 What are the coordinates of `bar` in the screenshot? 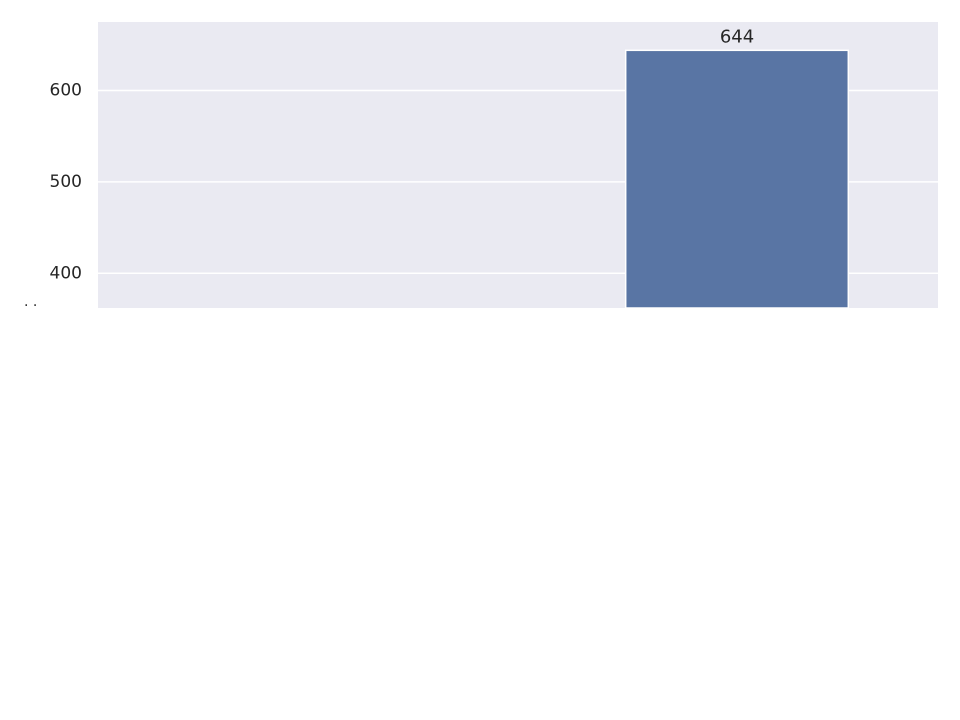 It's located at (737, 179).